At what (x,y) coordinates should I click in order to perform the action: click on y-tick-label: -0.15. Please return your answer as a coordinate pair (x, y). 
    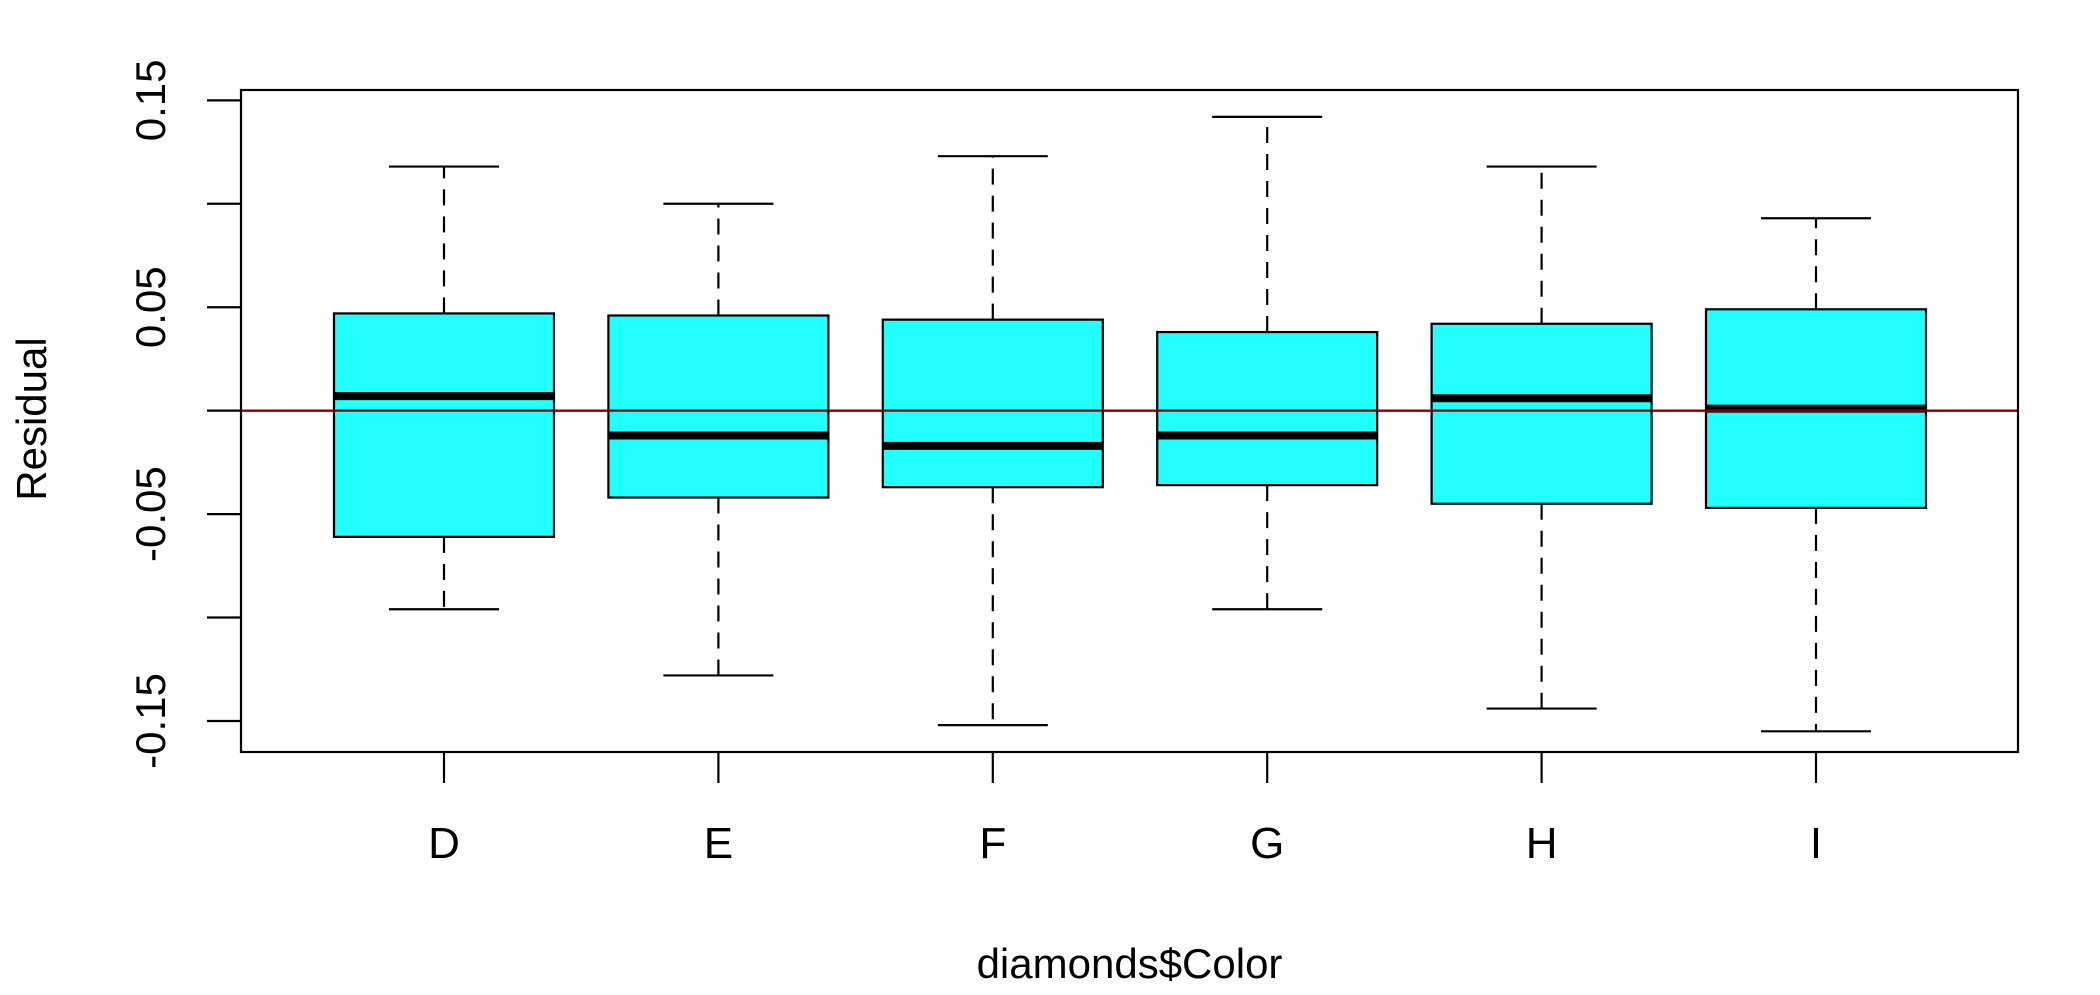
    Looking at the image, I should click on (150, 721).